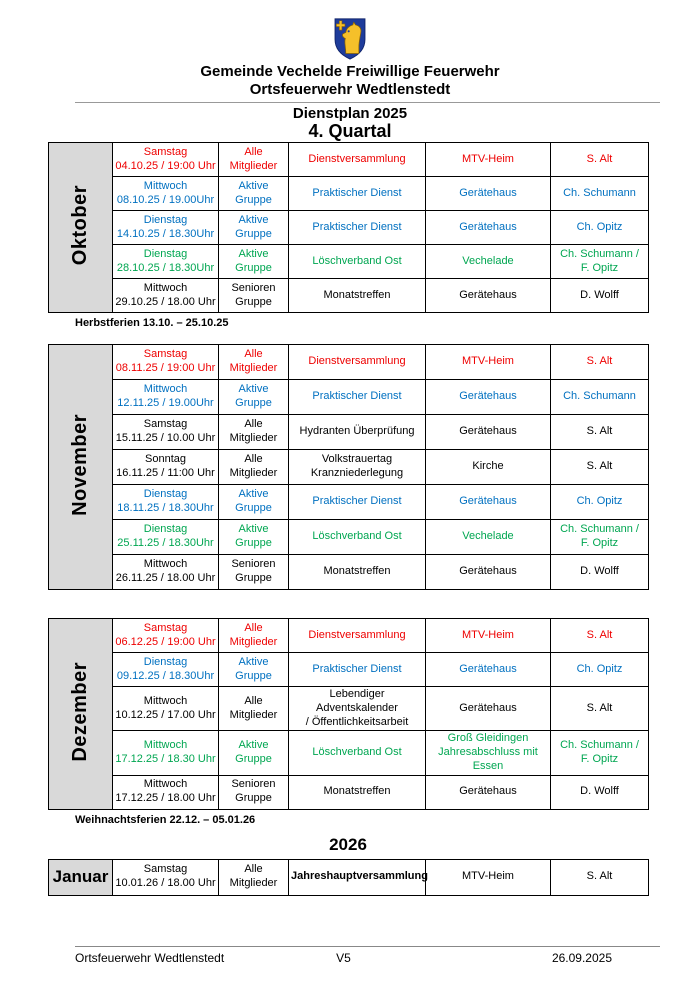 The height and width of the screenshot is (990, 700). Describe the element at coordinates (165, 397) in the screenshot. I see `cell-date: Mittwoch 12.11.25 / 19.00Uhr` at that location.